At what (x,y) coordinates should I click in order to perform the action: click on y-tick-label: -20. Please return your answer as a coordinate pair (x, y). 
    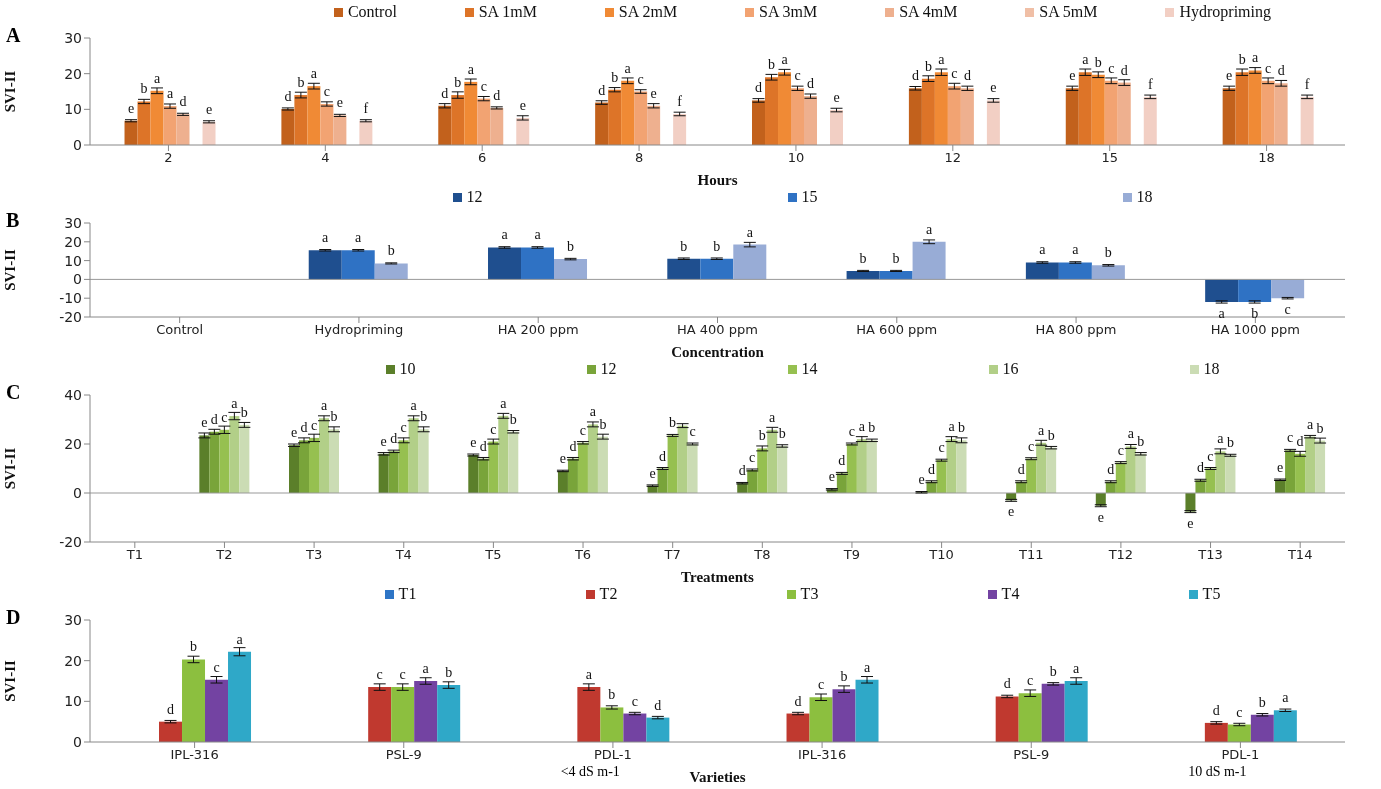
    Looking at the image, I should click on (70, 316).